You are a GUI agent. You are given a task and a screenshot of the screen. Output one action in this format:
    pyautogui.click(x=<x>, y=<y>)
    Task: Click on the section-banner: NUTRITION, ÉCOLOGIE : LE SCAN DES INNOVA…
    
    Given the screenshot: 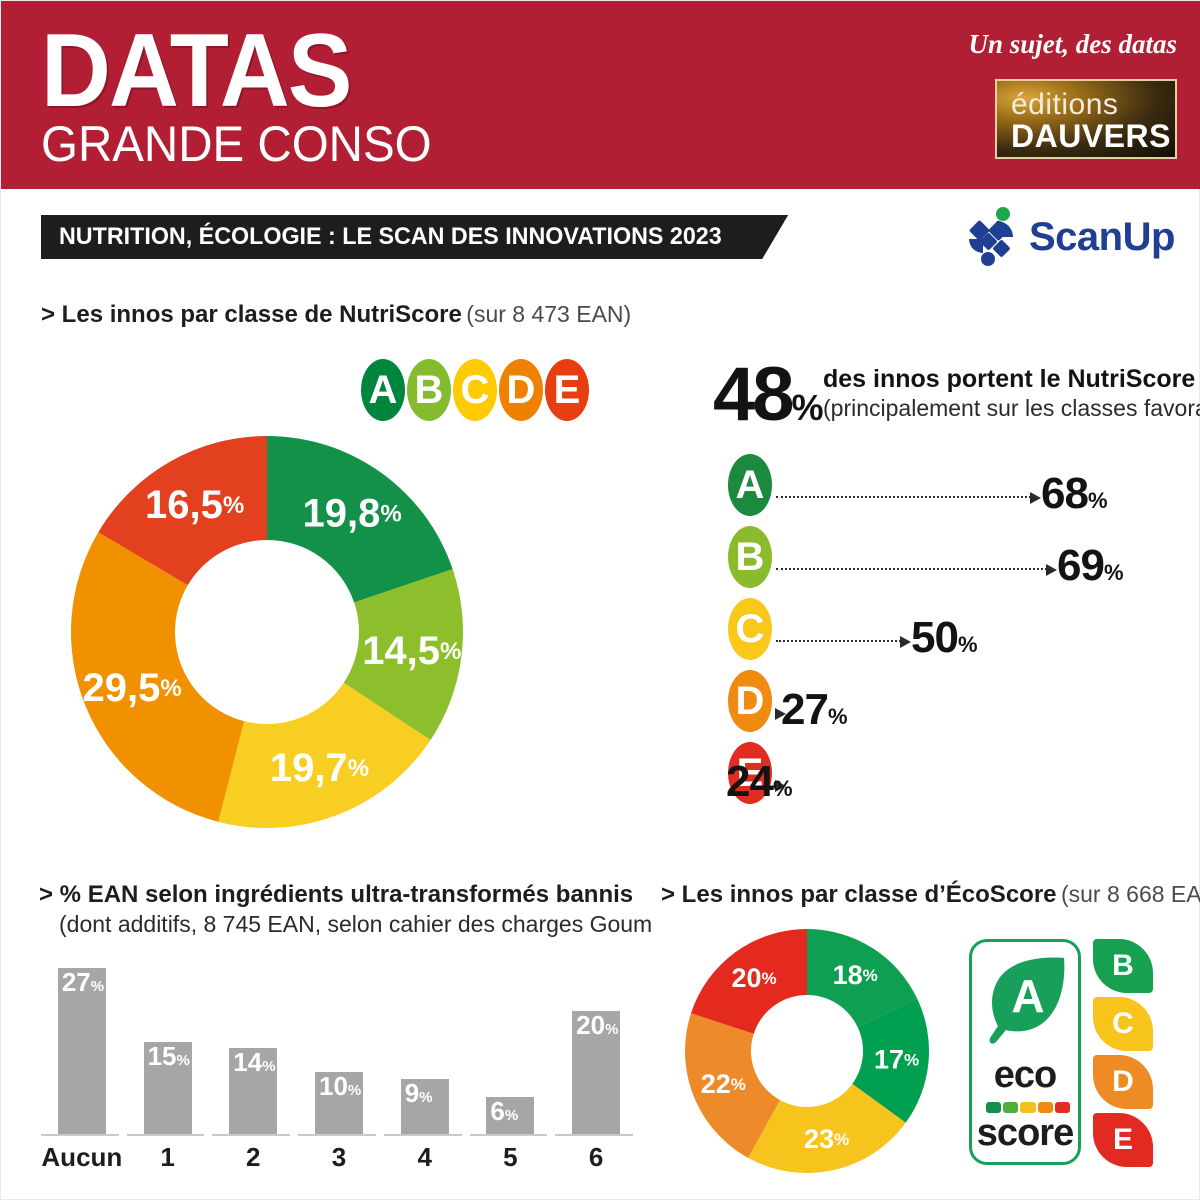 What is the action you would take?
    pyautogui.click(x=414, y=237)
    